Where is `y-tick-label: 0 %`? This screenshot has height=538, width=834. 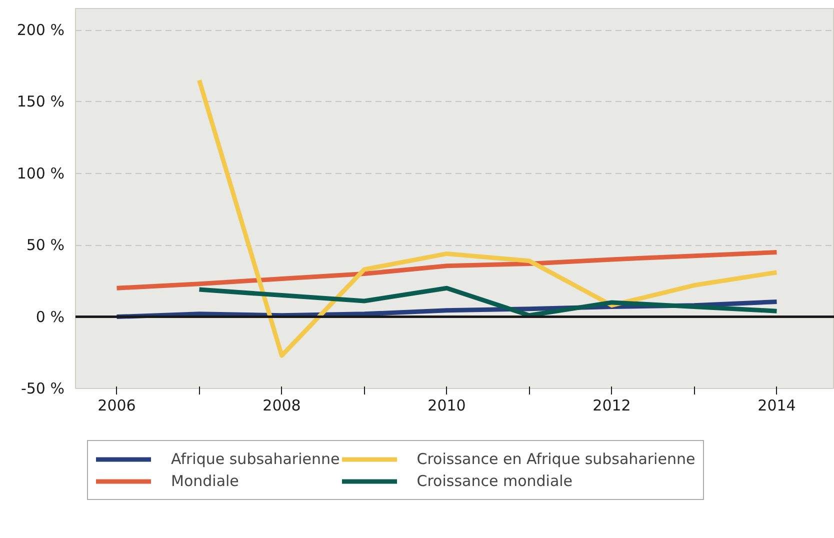
y-tick-label: 0 % is located at coordinates (50, 317).